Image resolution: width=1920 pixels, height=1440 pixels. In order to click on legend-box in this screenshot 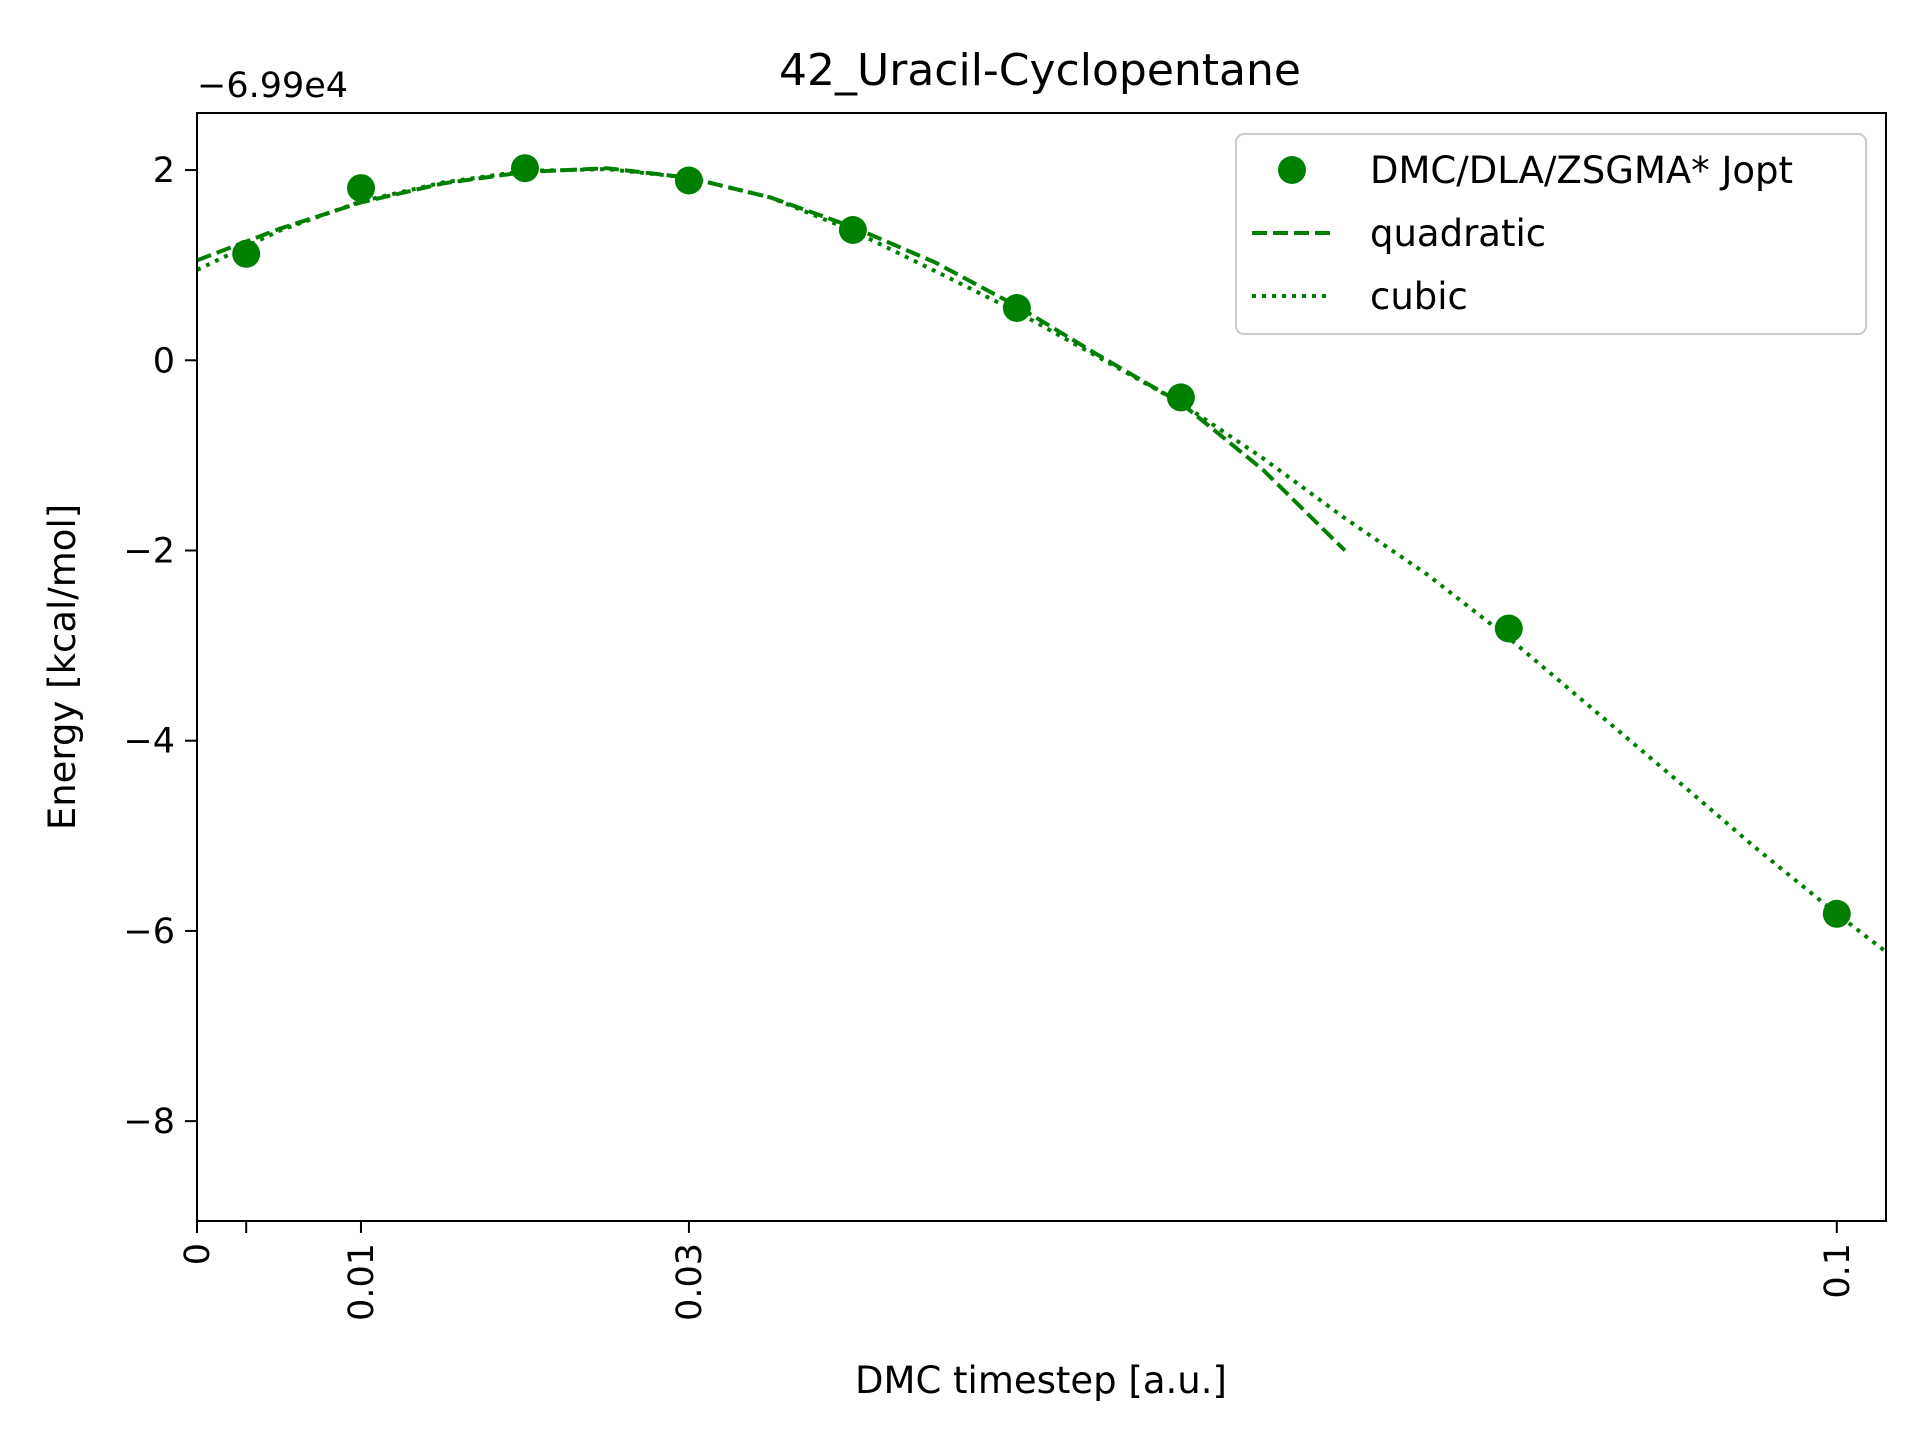, I will do `click(1551, 234)`.